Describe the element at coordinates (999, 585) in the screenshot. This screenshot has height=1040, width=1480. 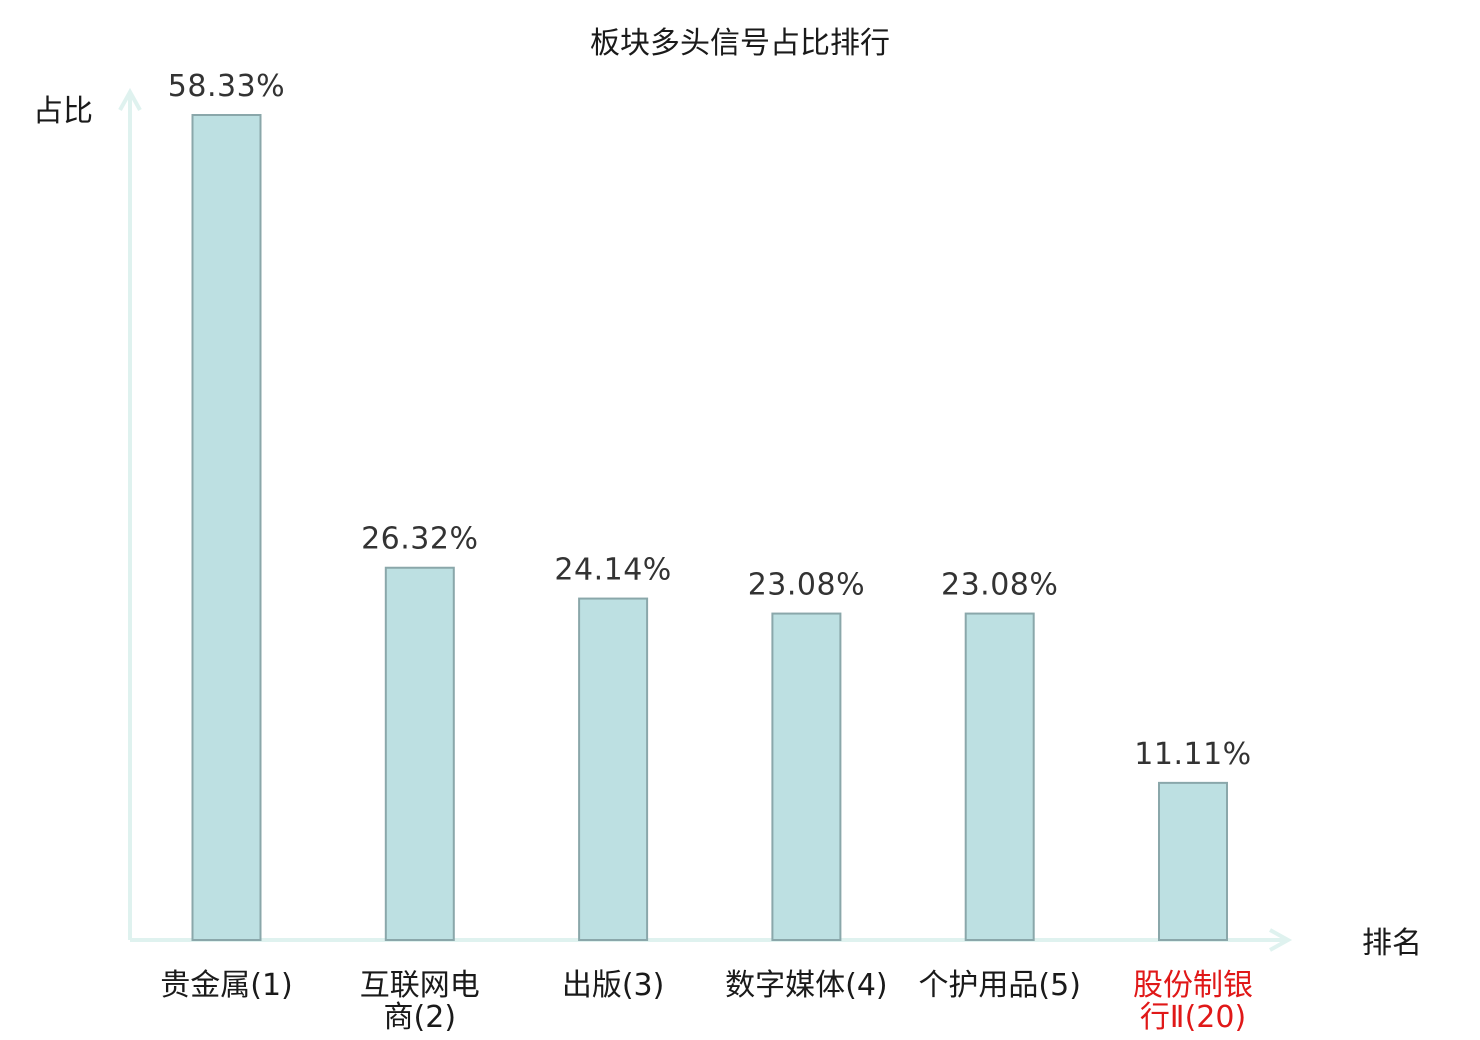
I see `data-label-5: 23.08%` at that location.